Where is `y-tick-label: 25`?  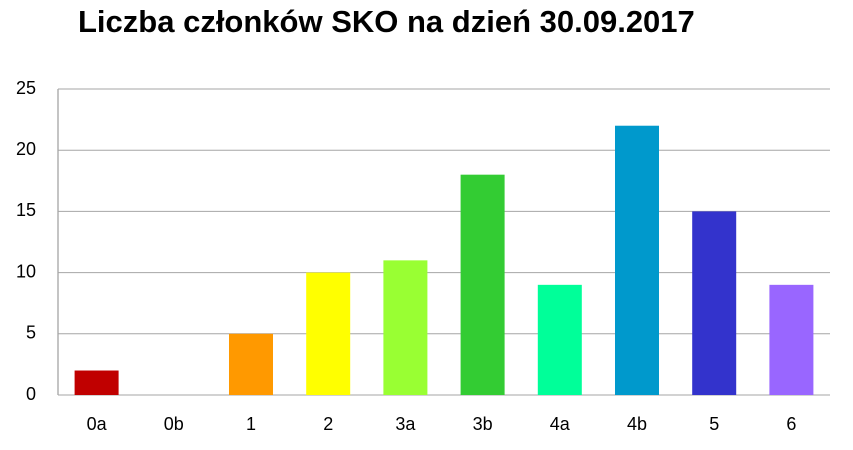
y-tick-label: 25 is located at coordinates (26, 88).